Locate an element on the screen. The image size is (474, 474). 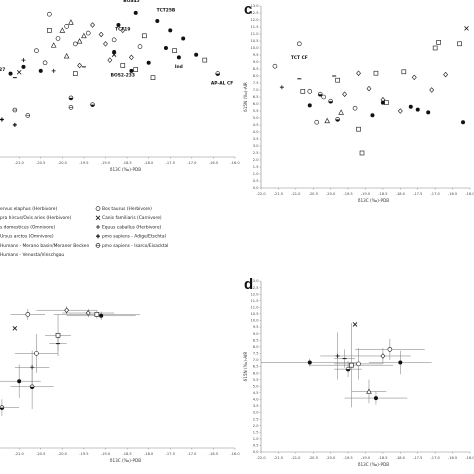
x-tick-label: -20.5 is located at coordinates (313, 194).